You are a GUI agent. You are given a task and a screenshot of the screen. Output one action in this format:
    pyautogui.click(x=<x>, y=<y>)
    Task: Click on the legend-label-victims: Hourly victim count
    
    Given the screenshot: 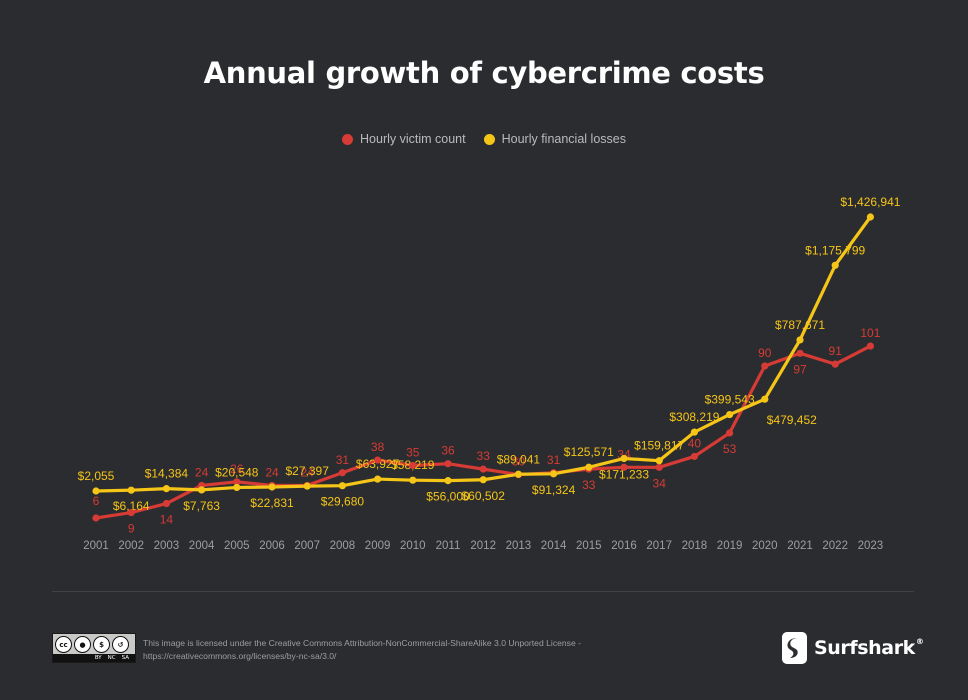 What is the action you would take?
    pyautogui.click(x=413, y=139)
    